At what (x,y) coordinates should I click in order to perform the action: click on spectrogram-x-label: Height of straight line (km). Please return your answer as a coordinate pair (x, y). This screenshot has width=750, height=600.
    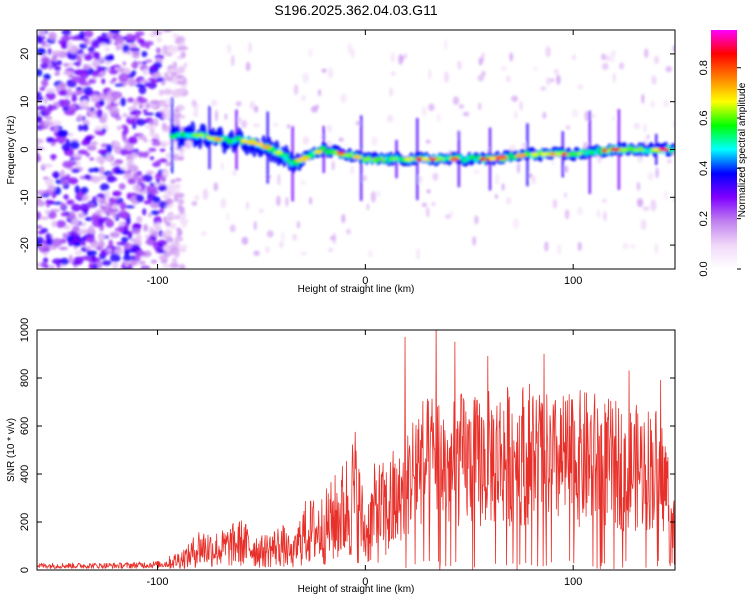
    Looking at the image, I should click on (356, 289).